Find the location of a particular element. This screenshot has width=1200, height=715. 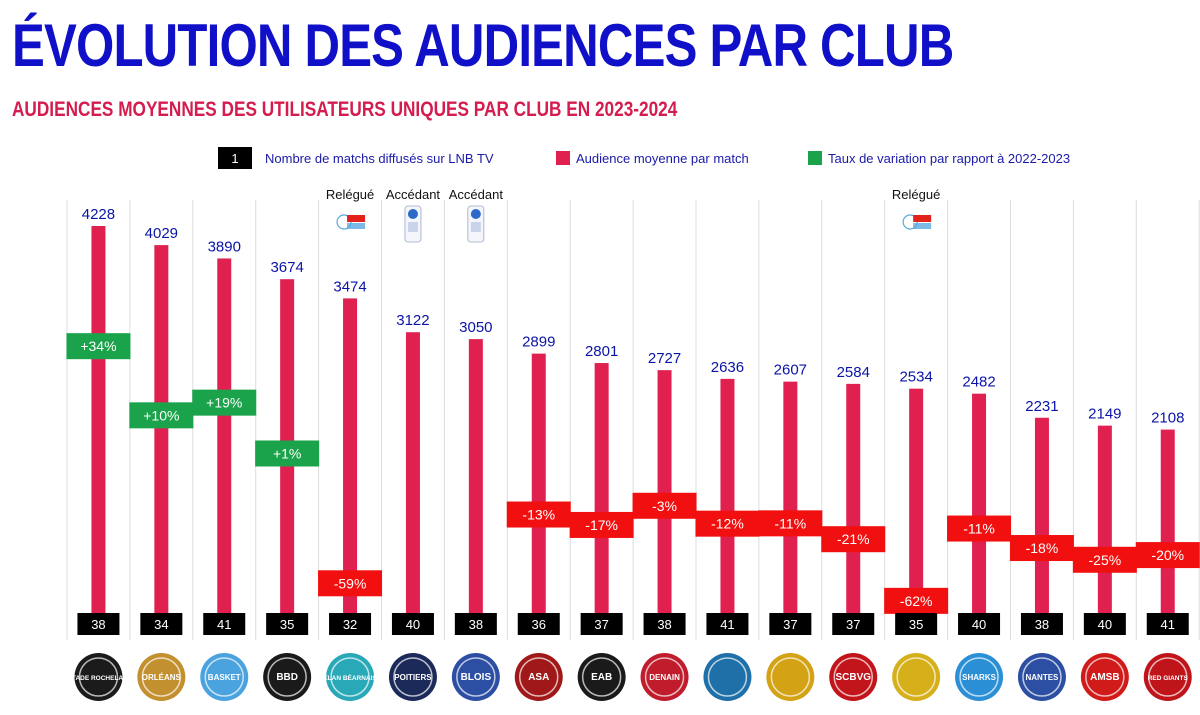

audience-value-label: 4228 is located at coordinates (98, 214).